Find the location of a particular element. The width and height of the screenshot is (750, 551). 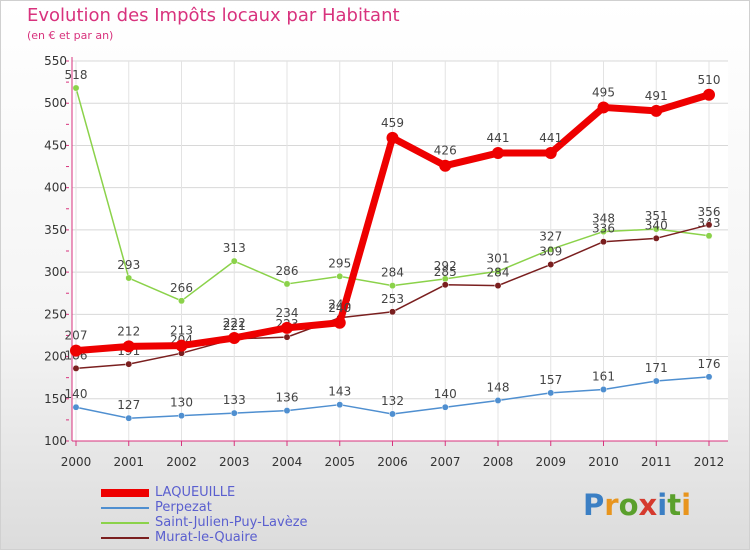

y-tick-label: 300 is located at coordinates (55, 272).